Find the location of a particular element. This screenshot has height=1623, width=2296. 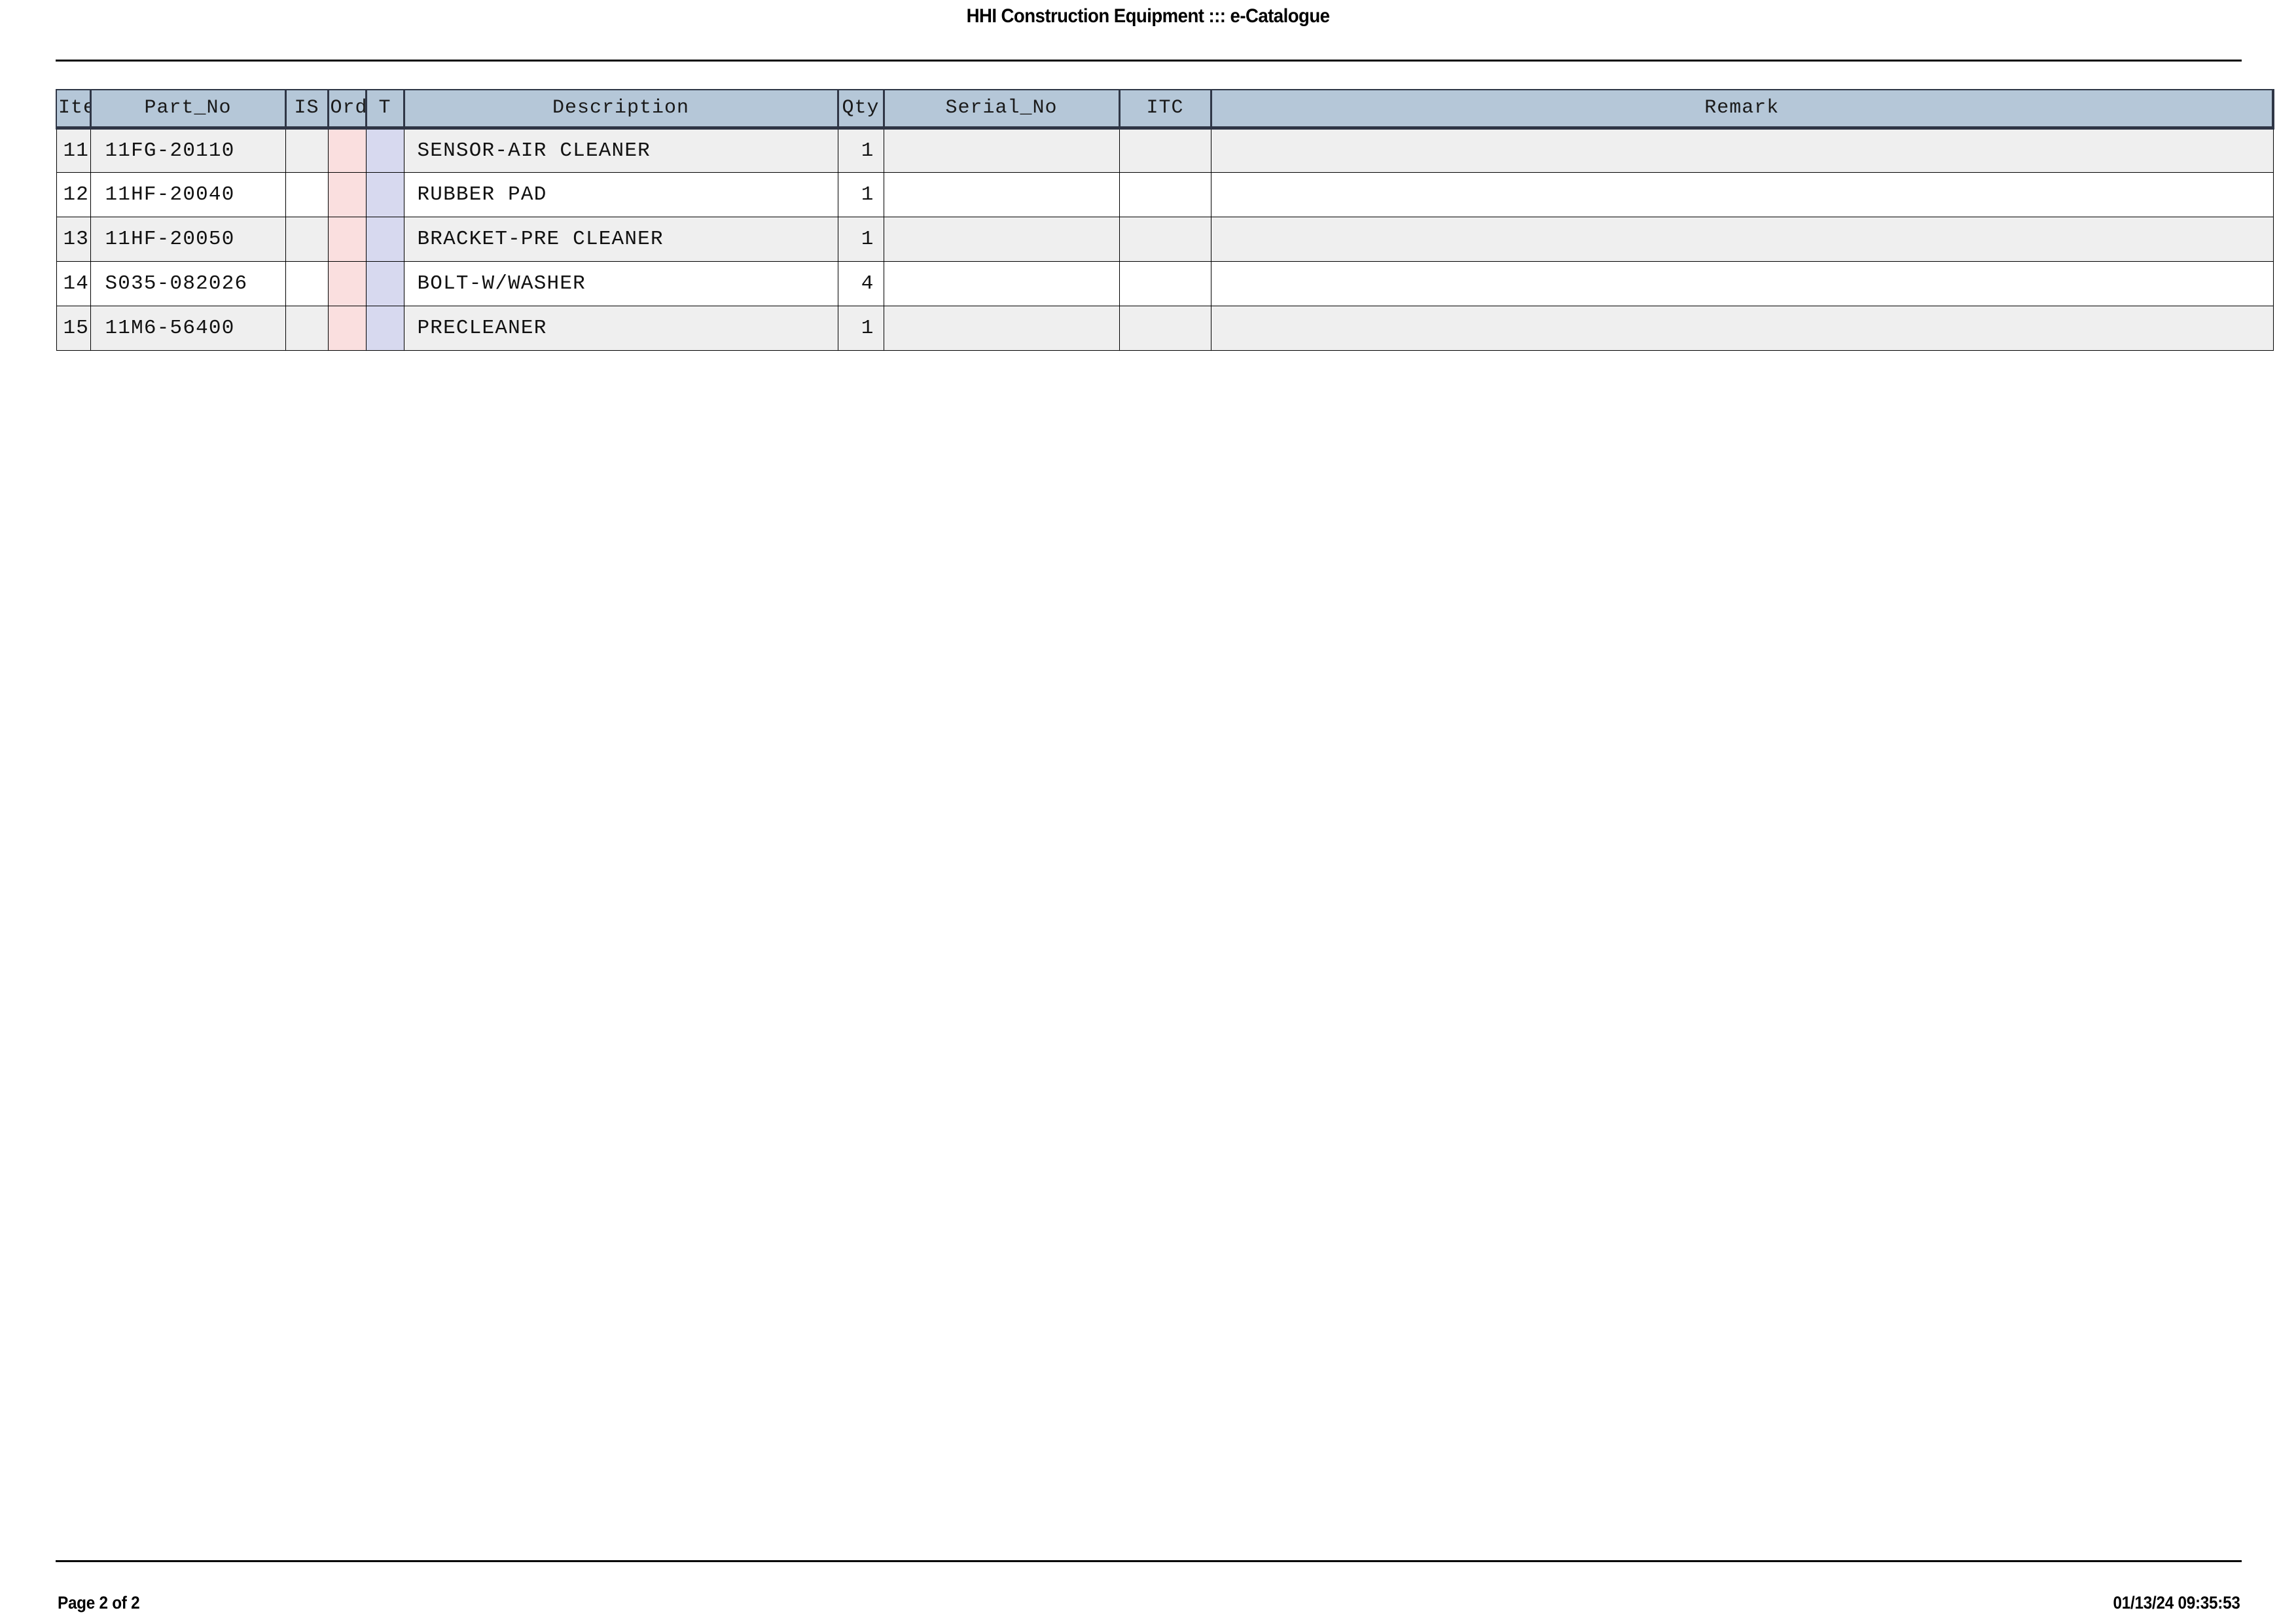

footer-divider is located at coordinates (1149, 1561).